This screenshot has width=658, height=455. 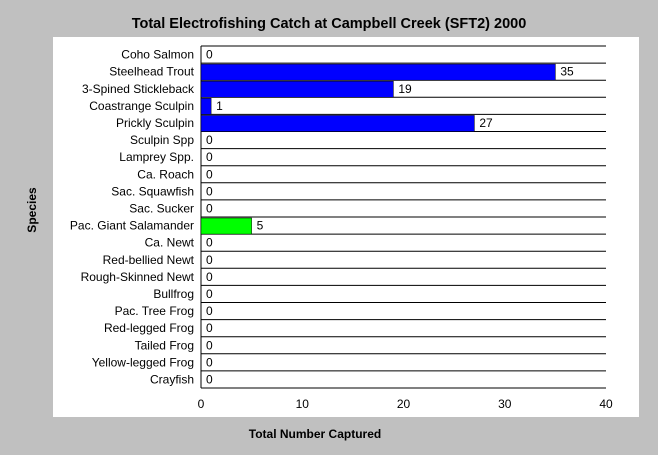 What do you see at coordinates (149, 260) in the screenshot?
I see `category-label: Red-bellied Newt` at bounding box center [149, 260].